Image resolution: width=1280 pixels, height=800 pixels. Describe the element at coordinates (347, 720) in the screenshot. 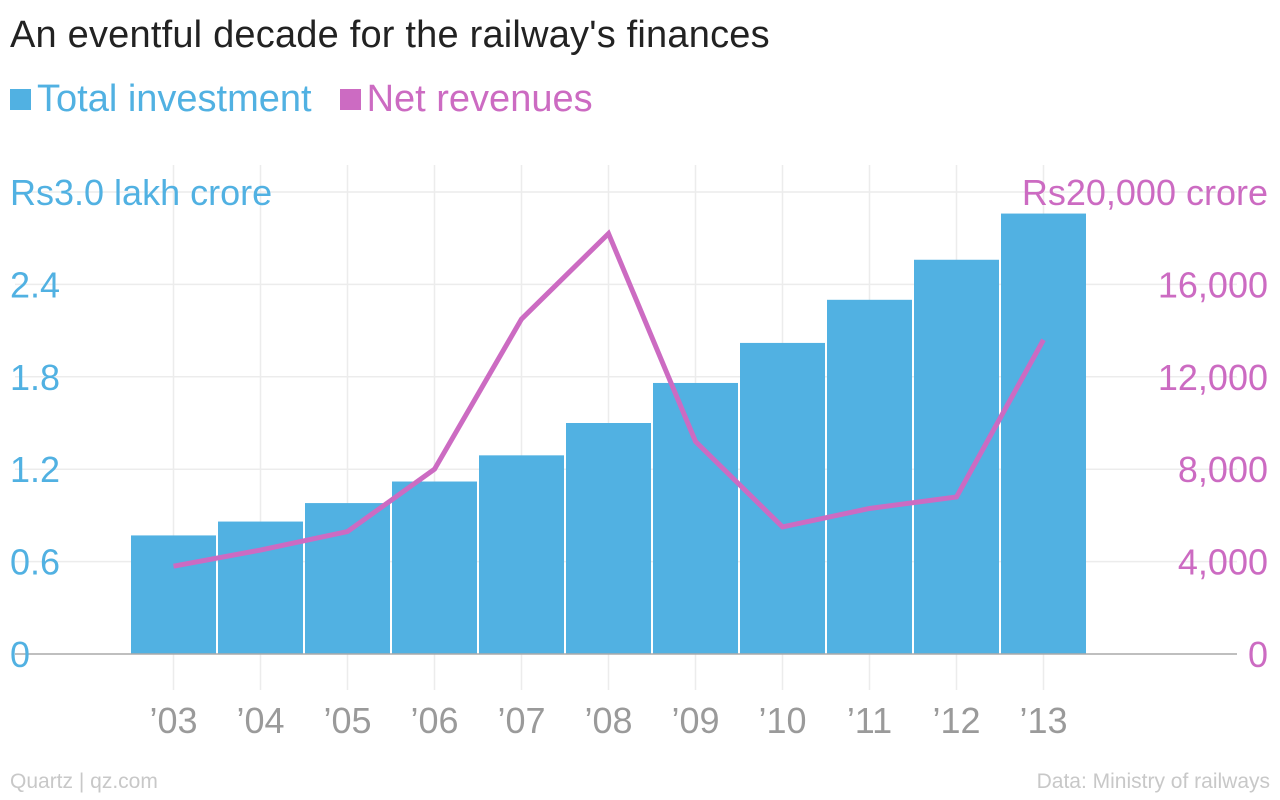

I see `x-tick-label: ’05` at that location.